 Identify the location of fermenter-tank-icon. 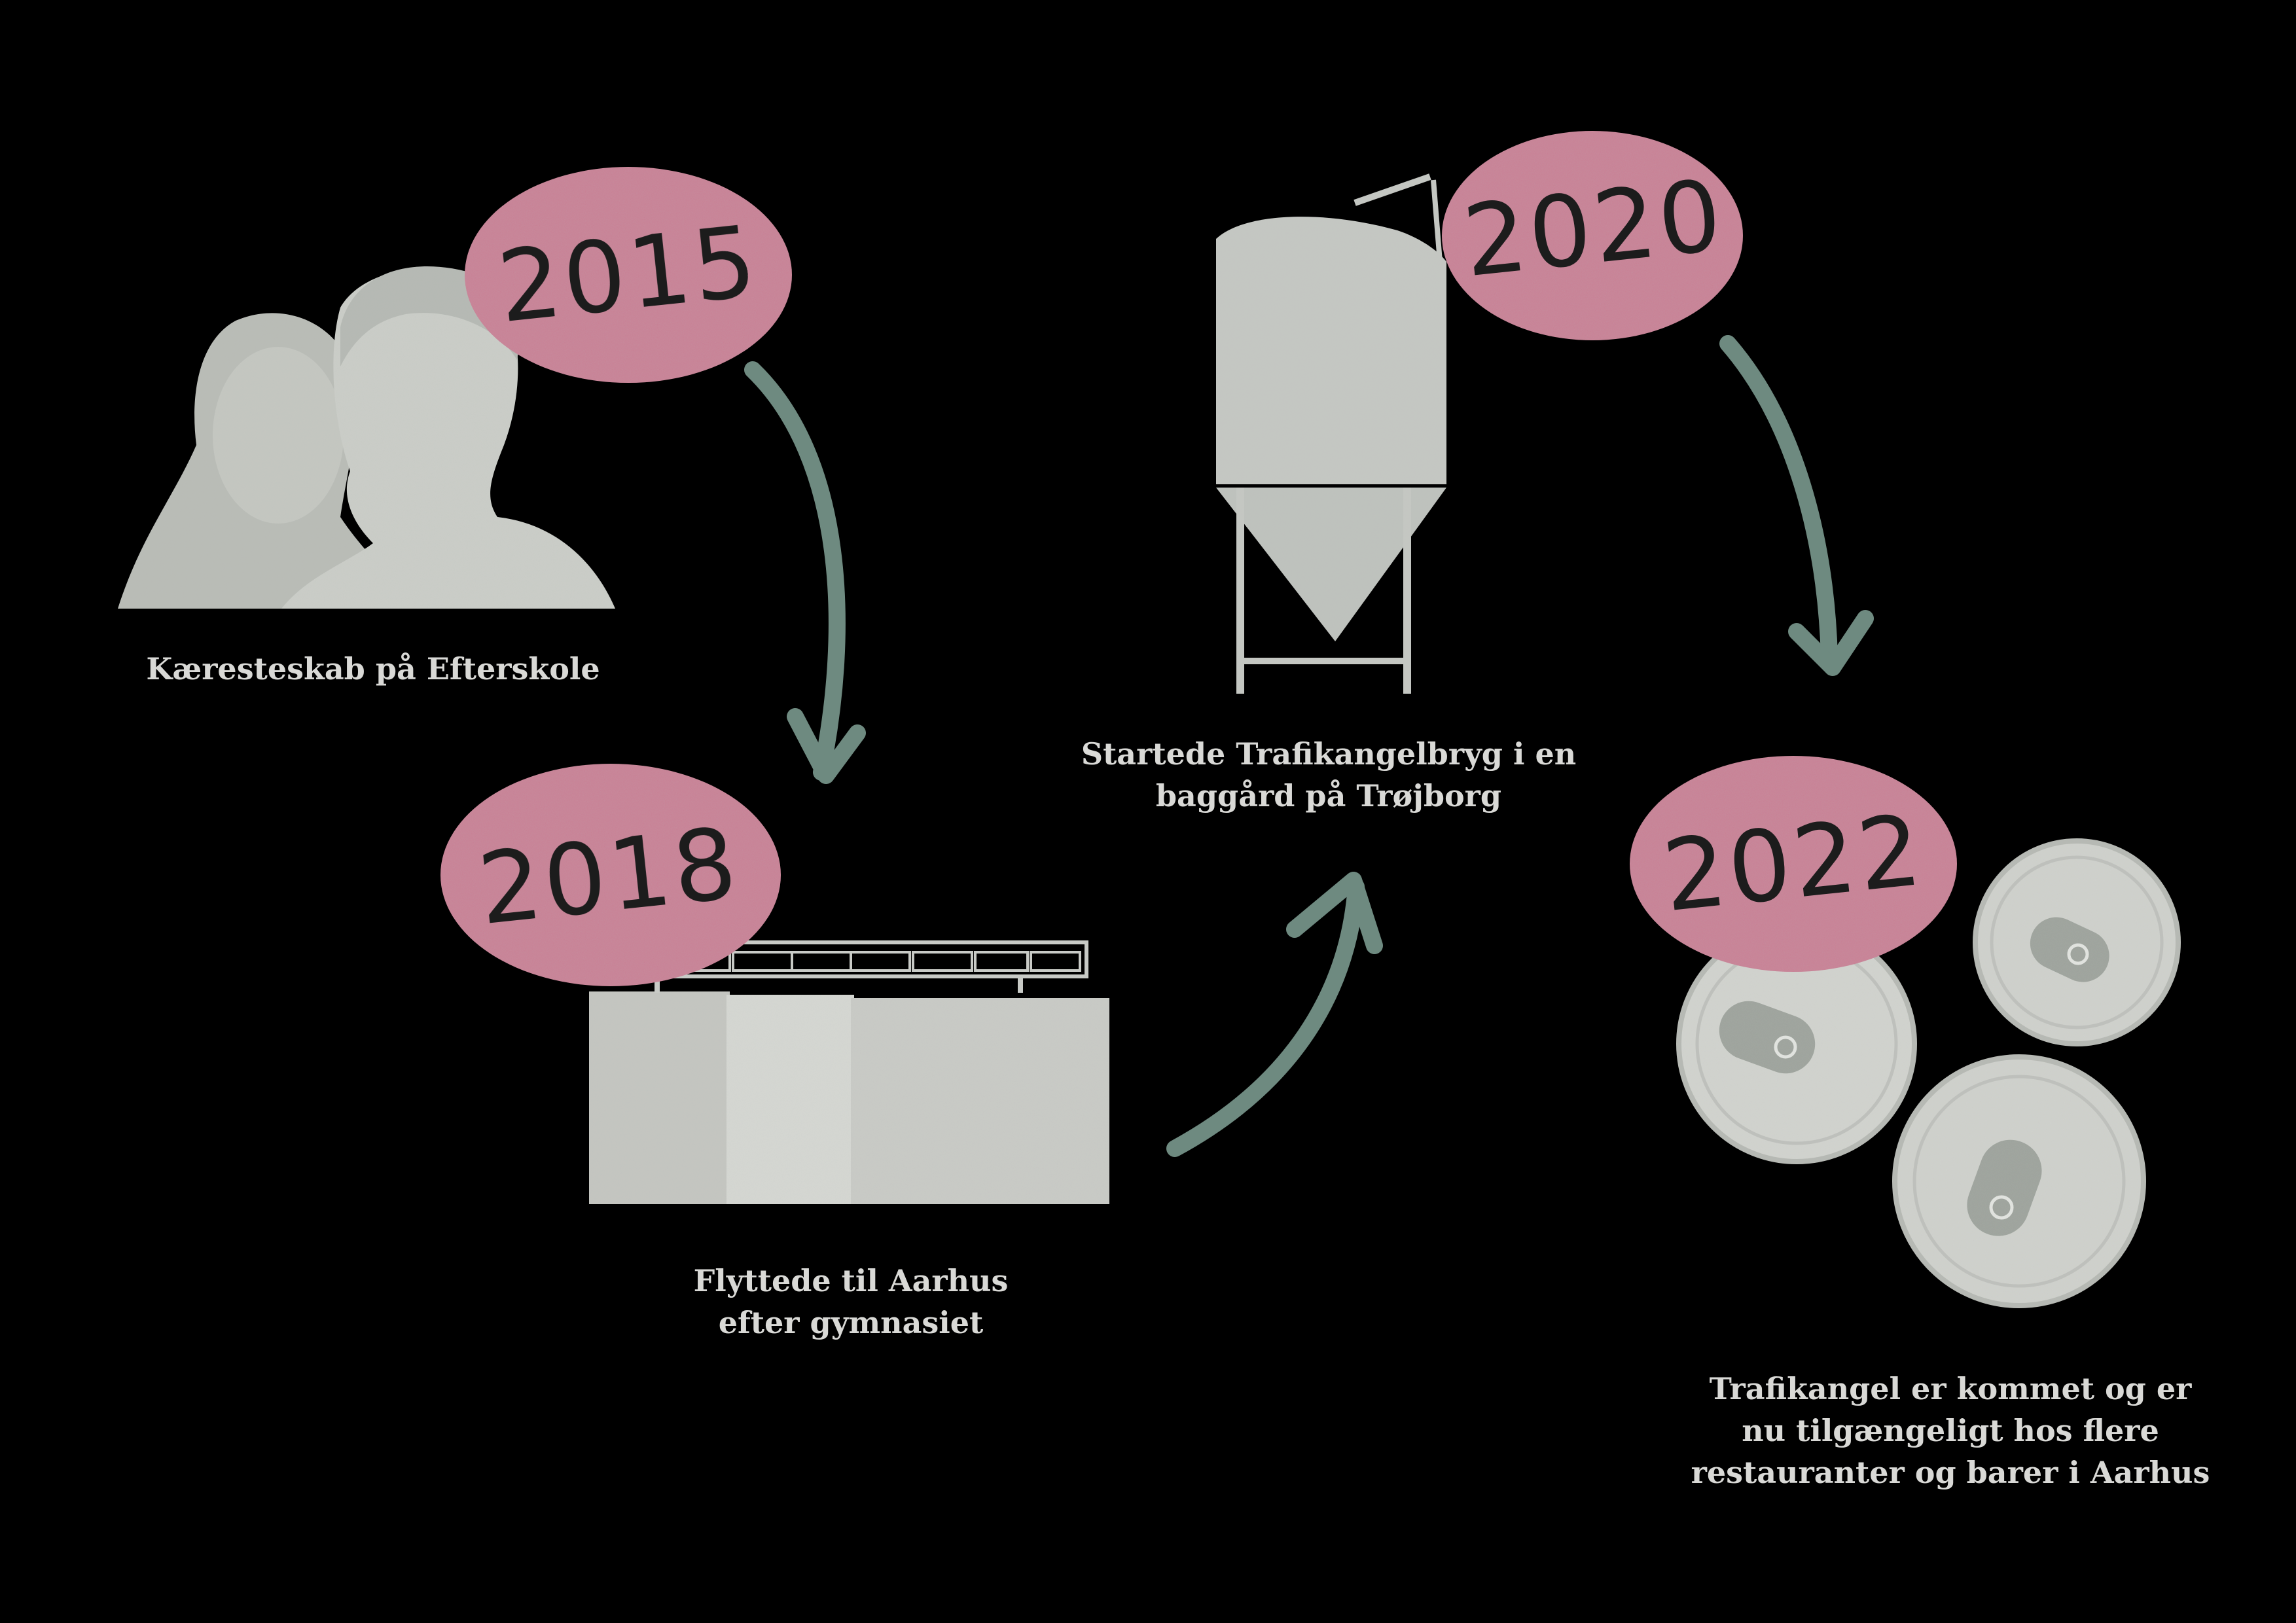
(1331, 434).